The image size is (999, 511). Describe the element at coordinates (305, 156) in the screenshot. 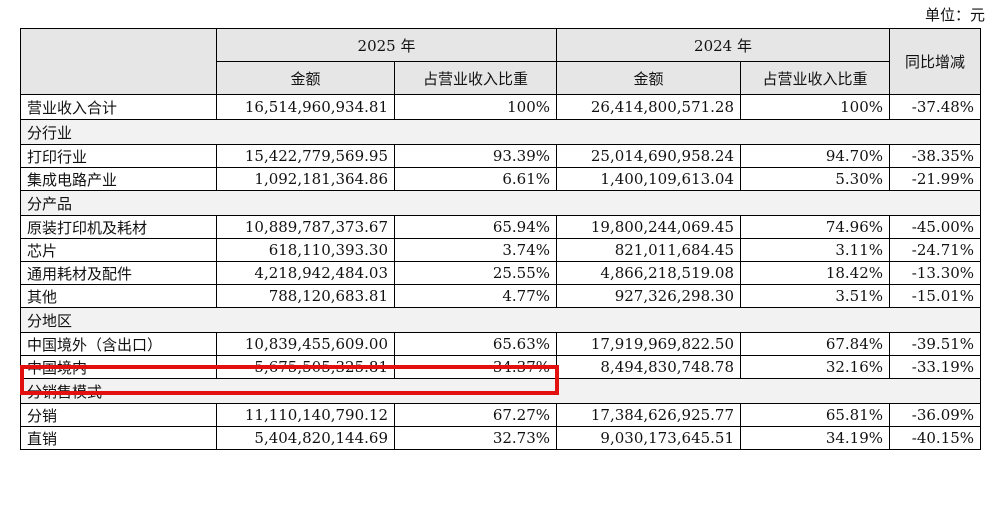

I see `amount-2025-cell: 15,422,779,569.95` at that location.